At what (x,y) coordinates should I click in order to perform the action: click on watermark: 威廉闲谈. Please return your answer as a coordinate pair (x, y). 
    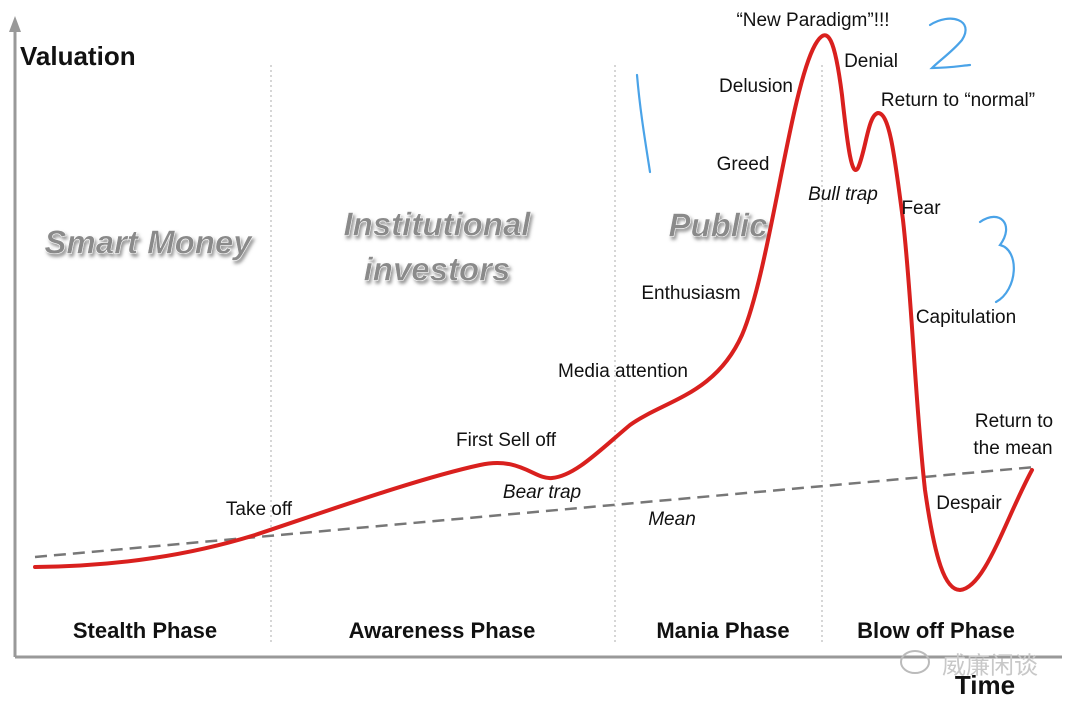
    Looking at the image, I should click on (969, 664).